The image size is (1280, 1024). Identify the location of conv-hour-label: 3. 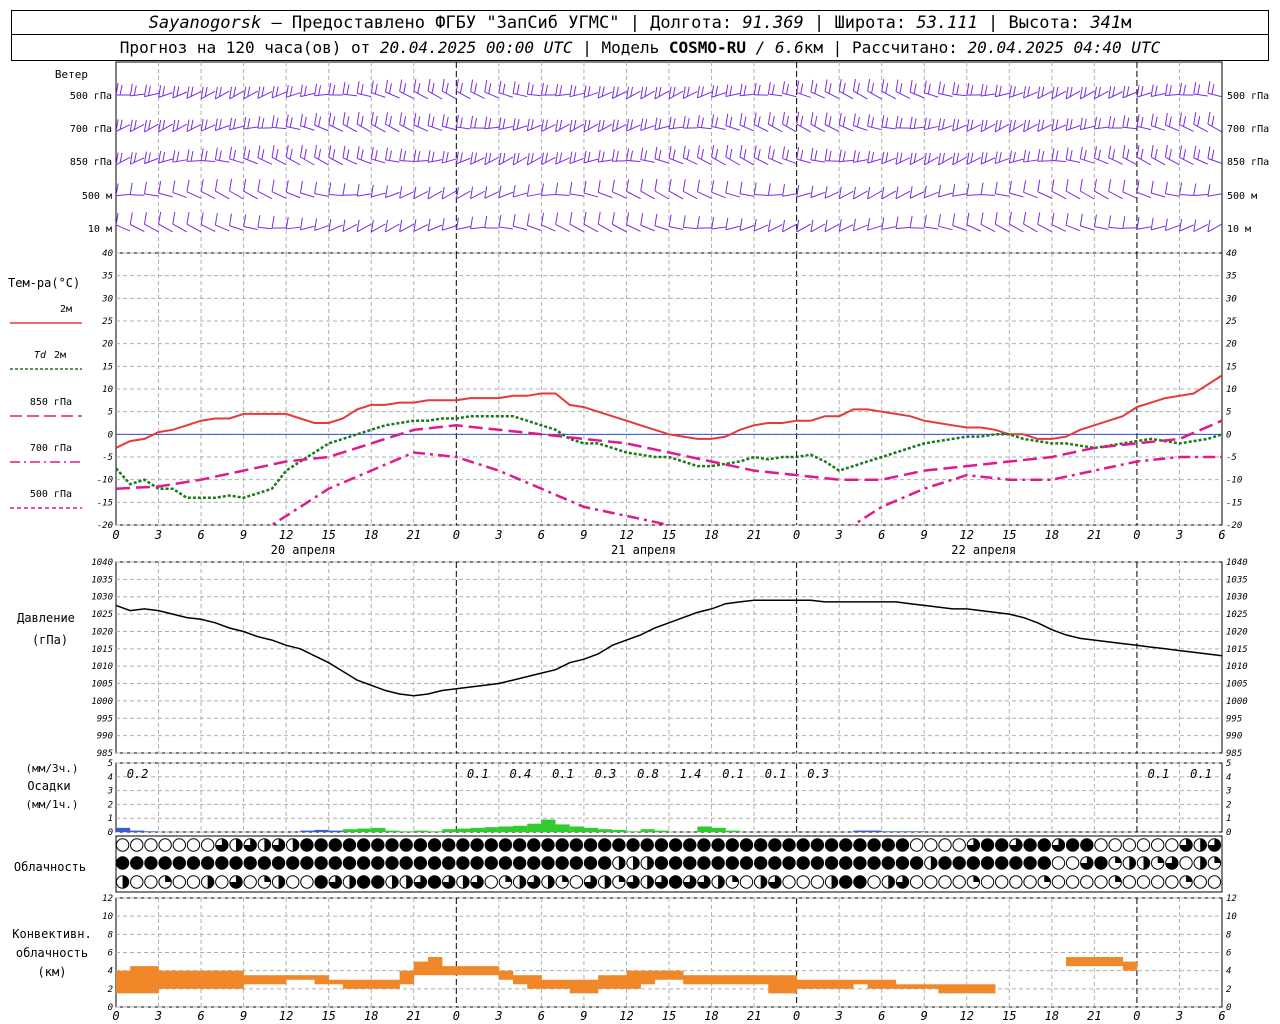
(158, 1016).